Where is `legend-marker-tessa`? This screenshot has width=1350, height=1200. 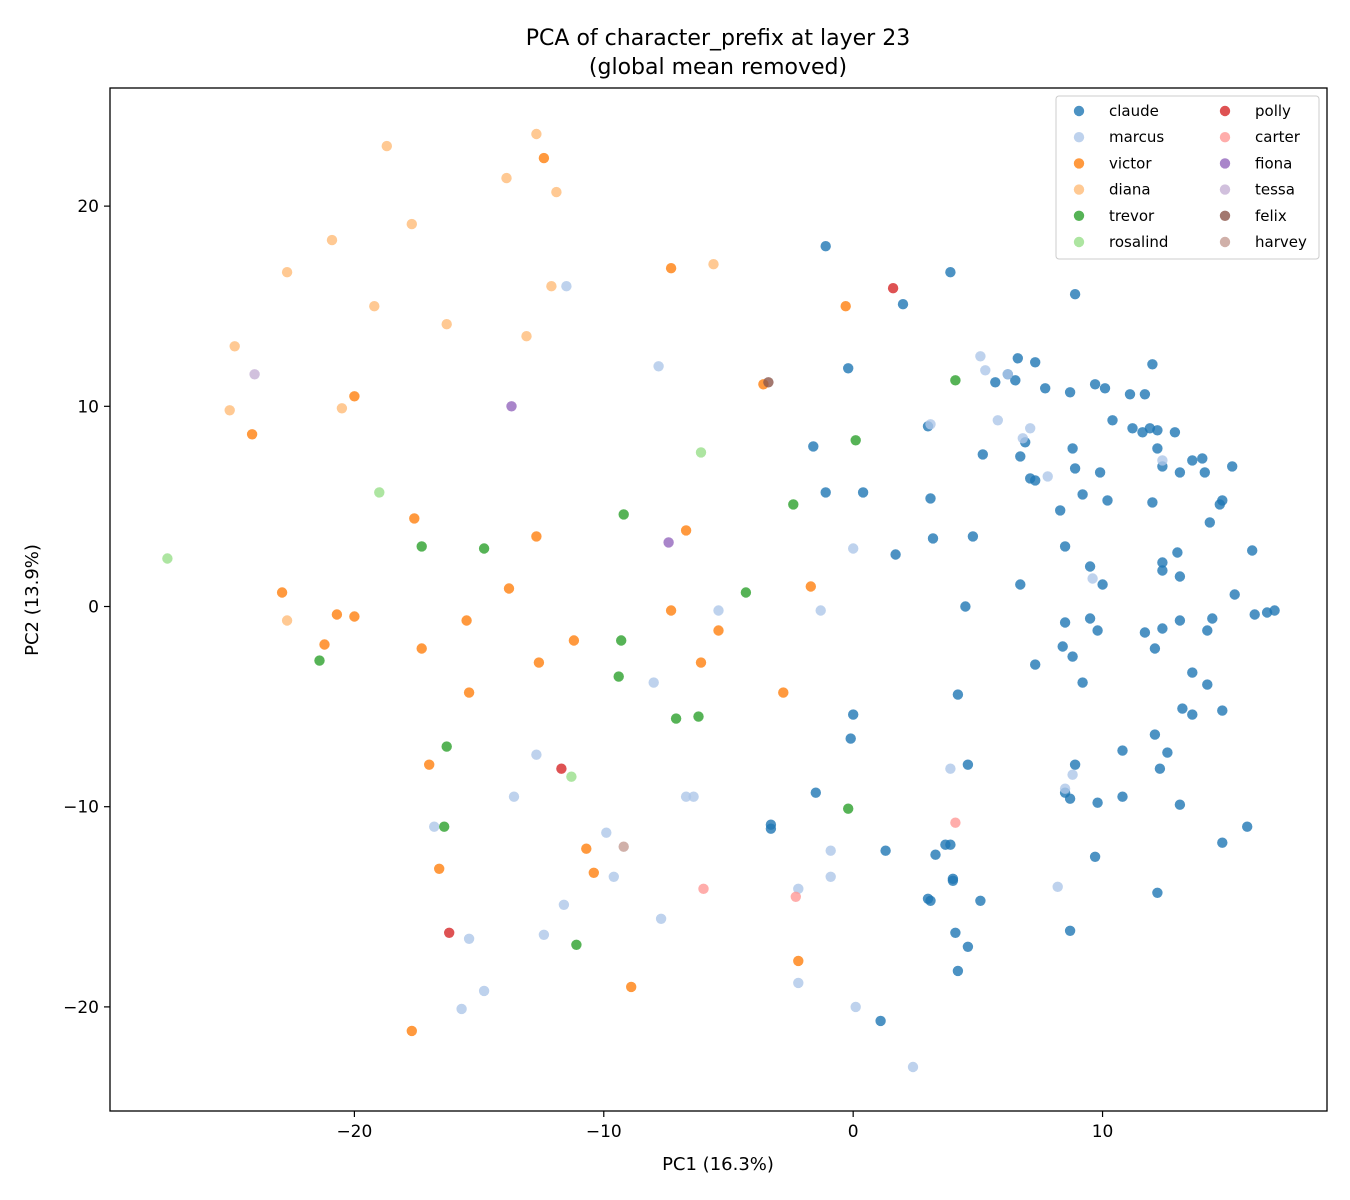
legend-marker-tessa is located at coordinates (1225, 189).